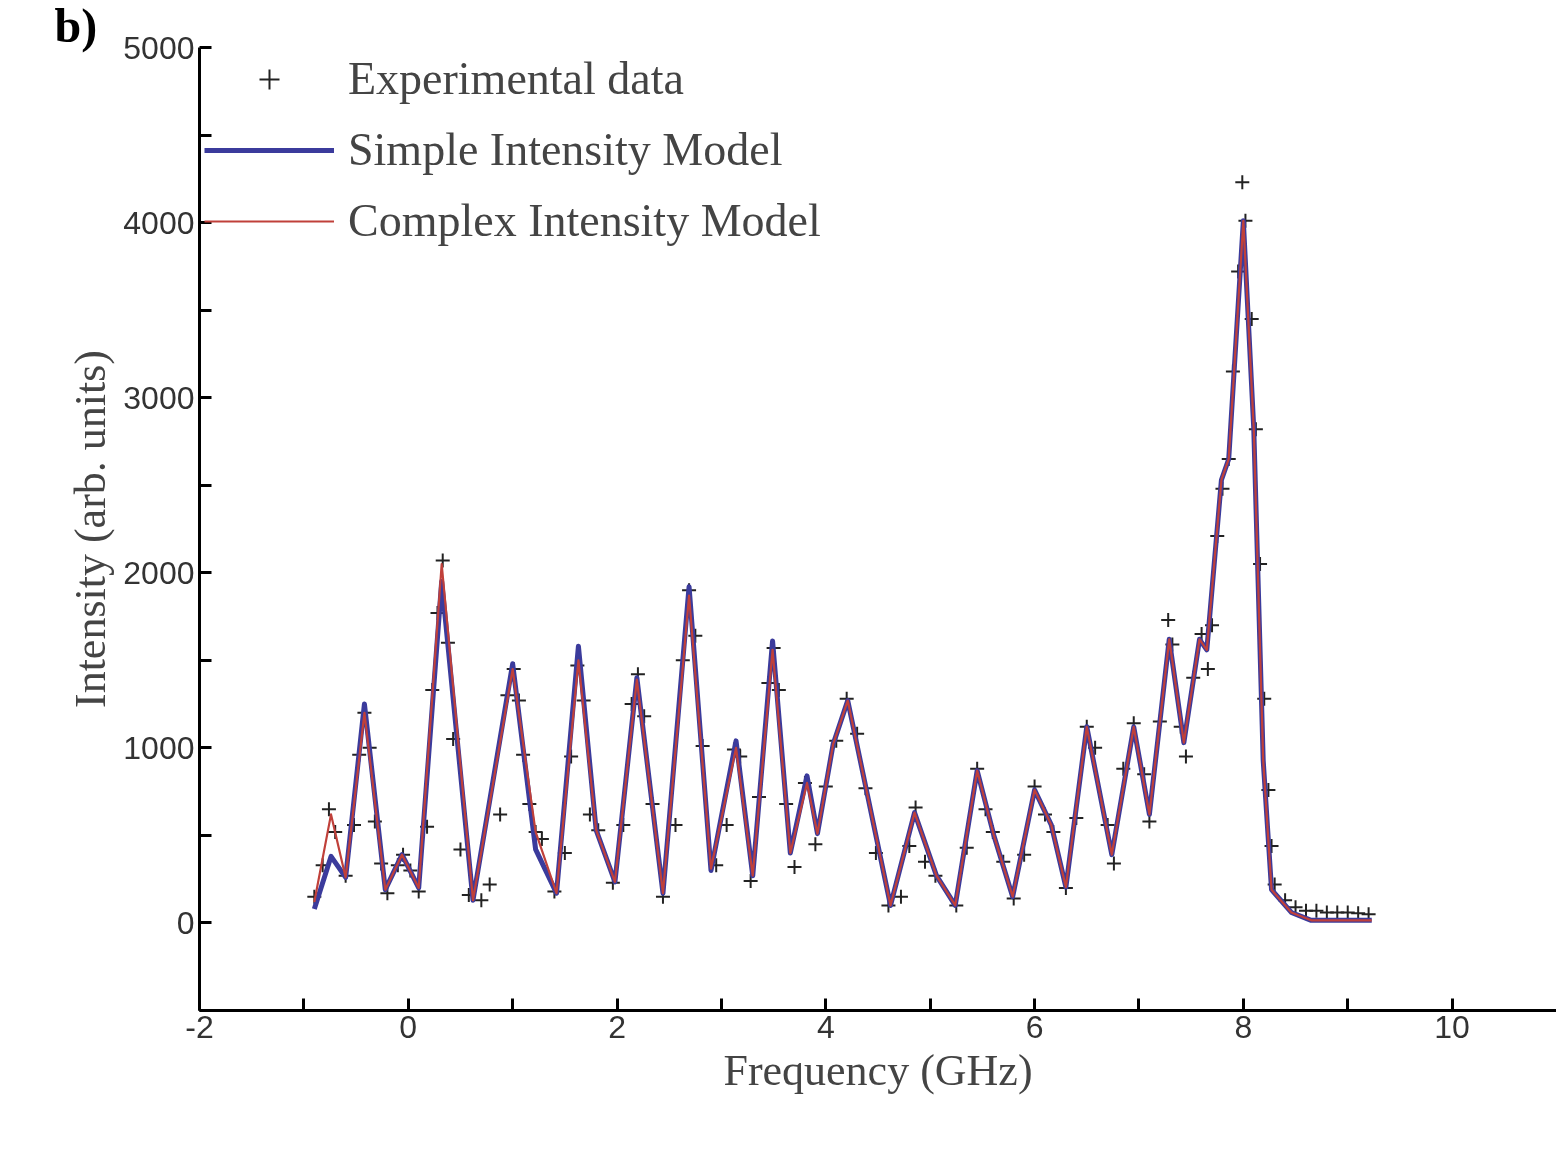 The width and height of the screenshot is (1556, 1153). I want to click on text: b), so click(76, 26).